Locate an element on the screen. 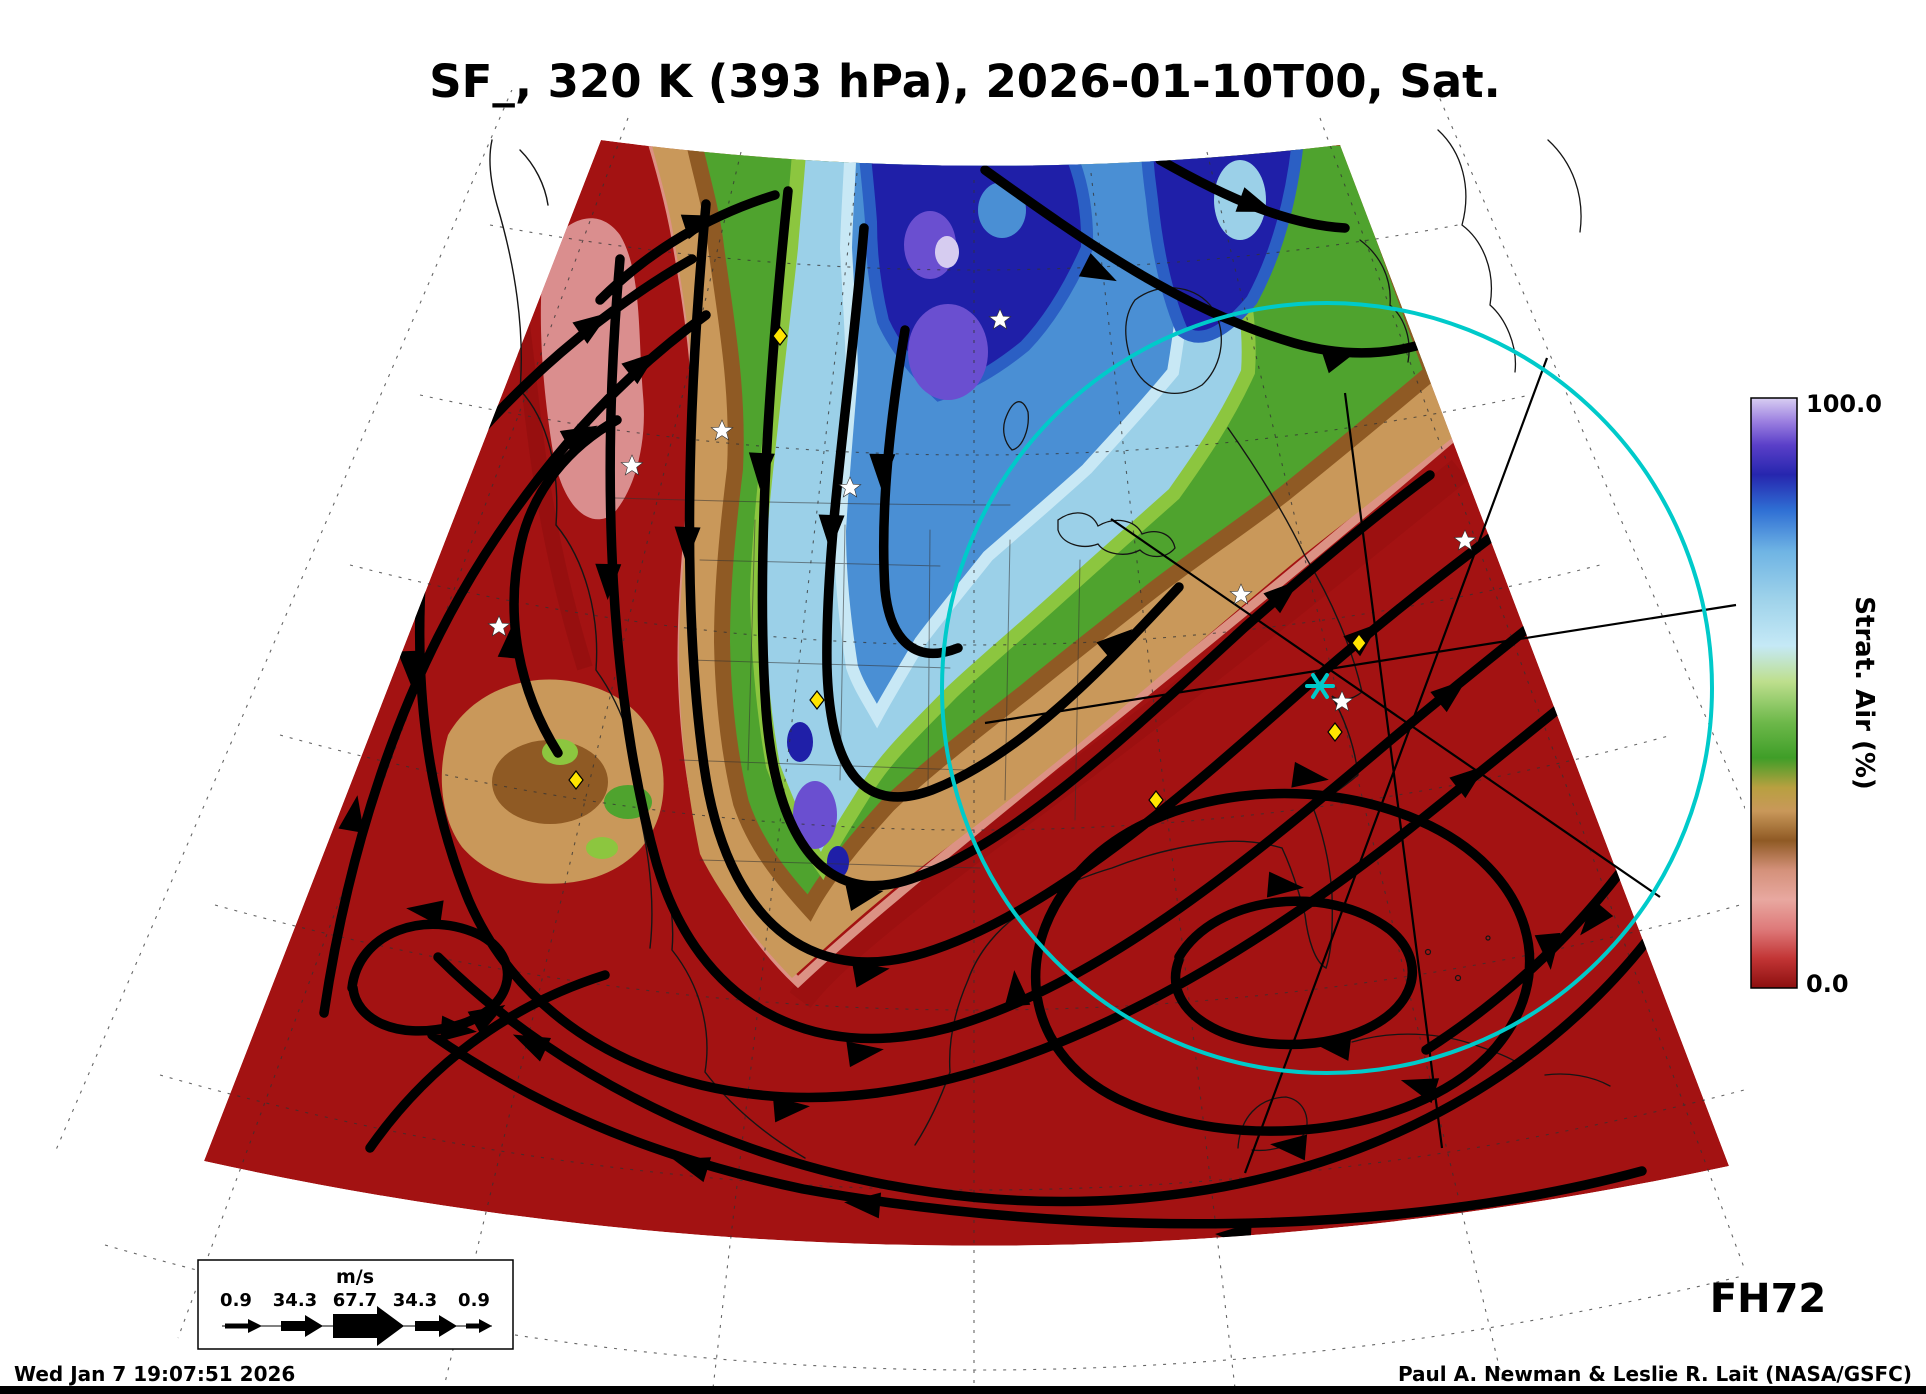 The width and height of the screenshot is (1926, 1394). bottom-edge-bar is located at coordinates (963, 1390).